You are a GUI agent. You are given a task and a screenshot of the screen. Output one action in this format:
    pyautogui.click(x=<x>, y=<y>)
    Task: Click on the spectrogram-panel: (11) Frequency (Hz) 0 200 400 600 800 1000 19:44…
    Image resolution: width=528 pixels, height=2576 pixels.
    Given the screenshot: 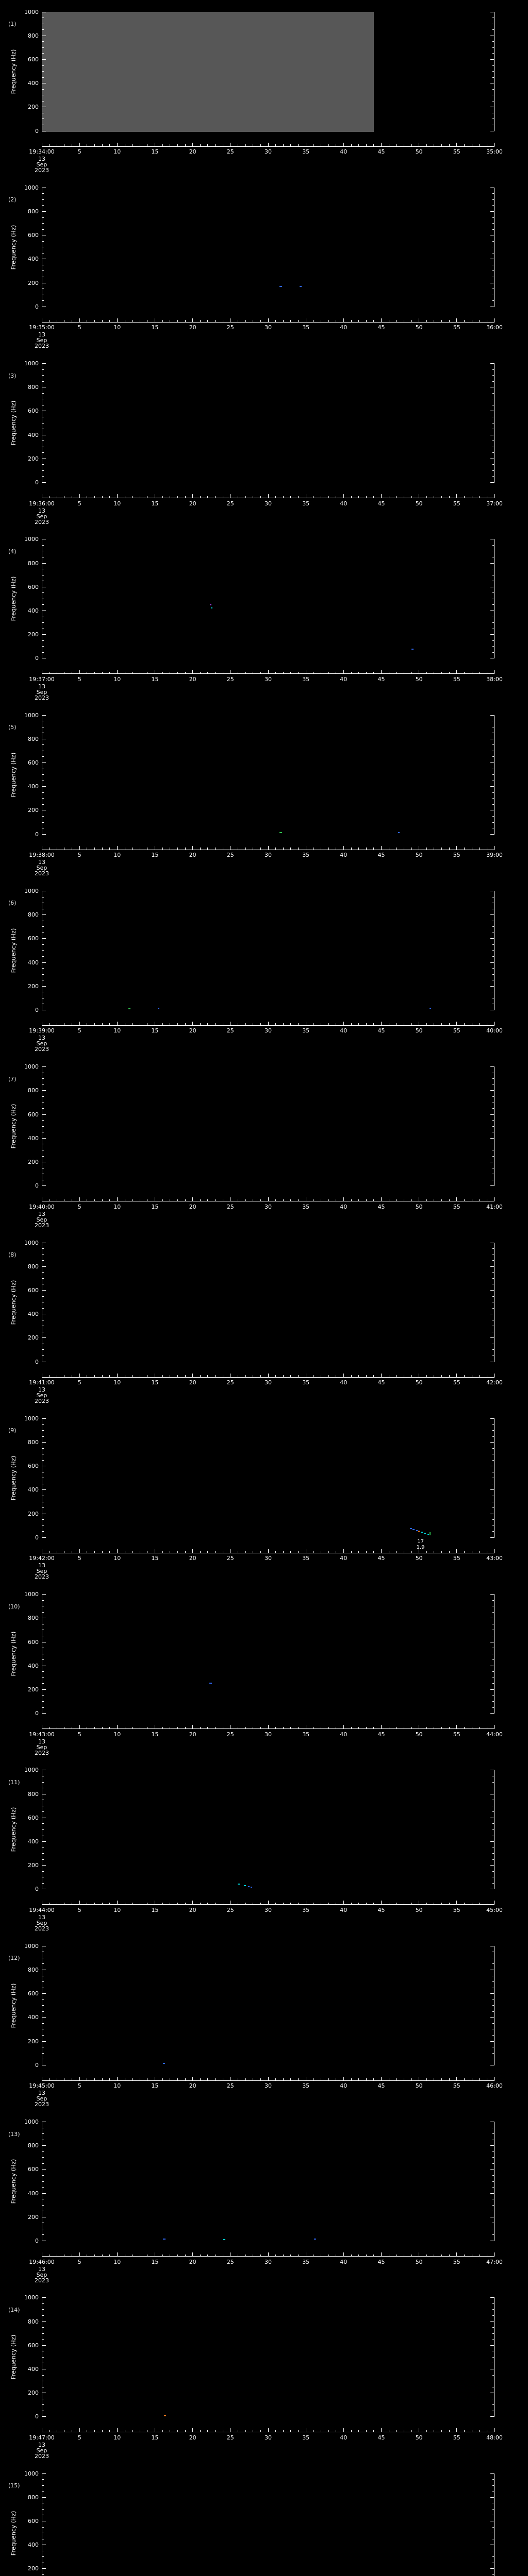 What is the action you would take?
    pyautogui.click(x=264, y=1846)
    